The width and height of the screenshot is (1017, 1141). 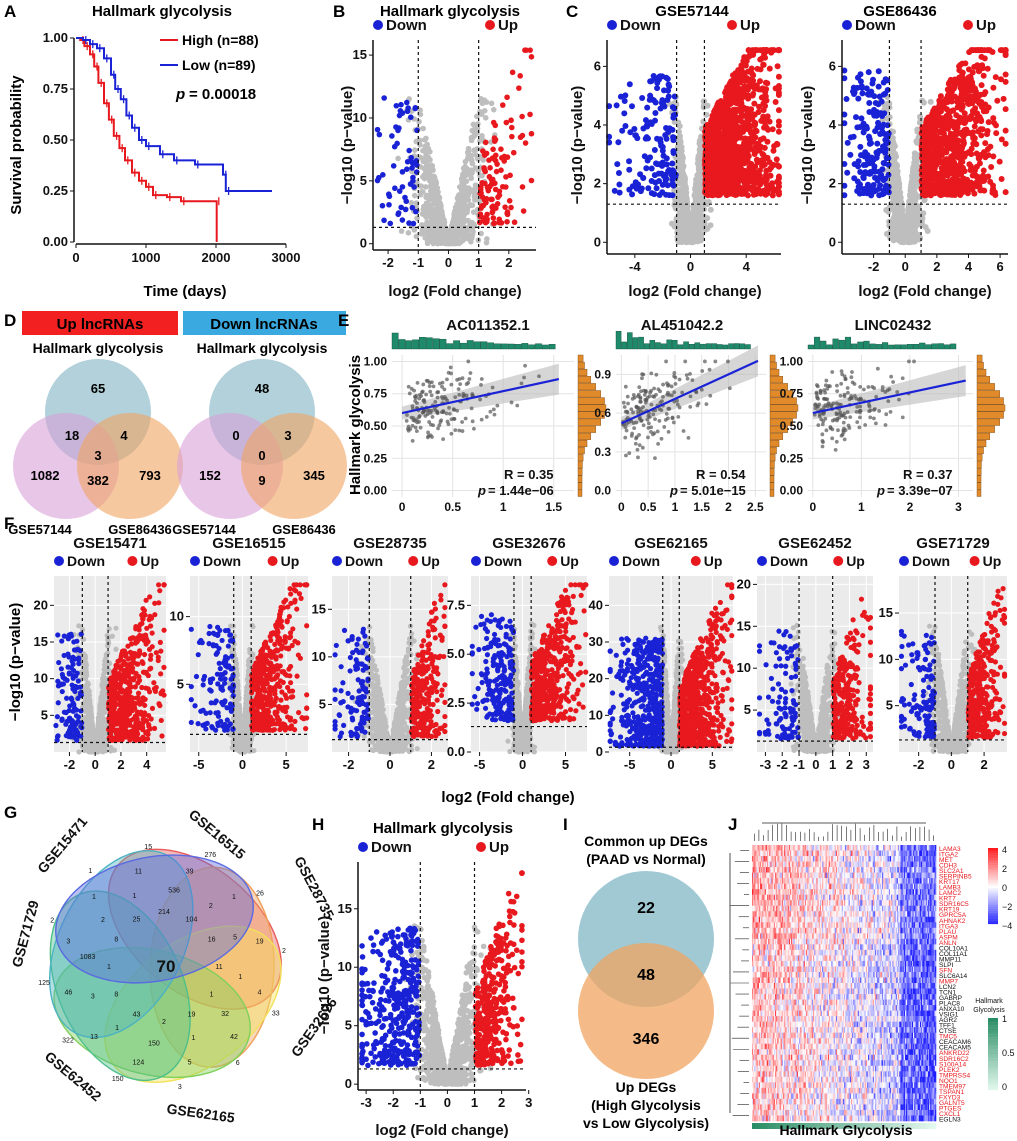 I want to click on y-tick-label: 0, so click(x=363, y=243).